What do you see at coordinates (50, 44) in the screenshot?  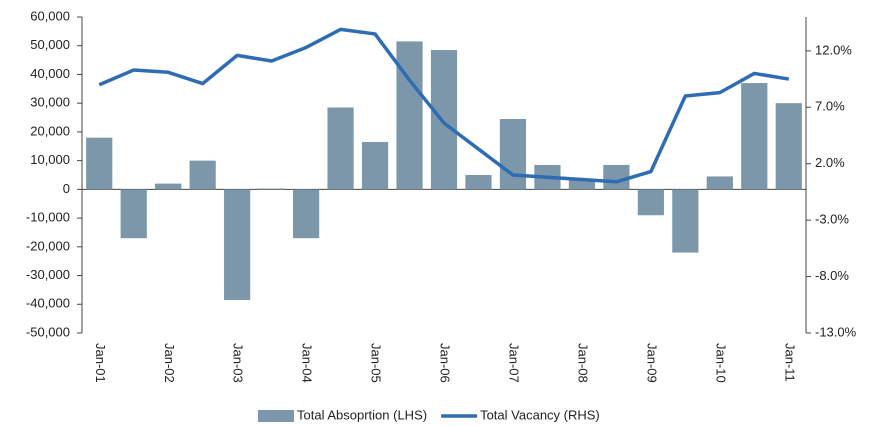 I see `y-tick-label: 50,000` at bounding box center [50, 44].